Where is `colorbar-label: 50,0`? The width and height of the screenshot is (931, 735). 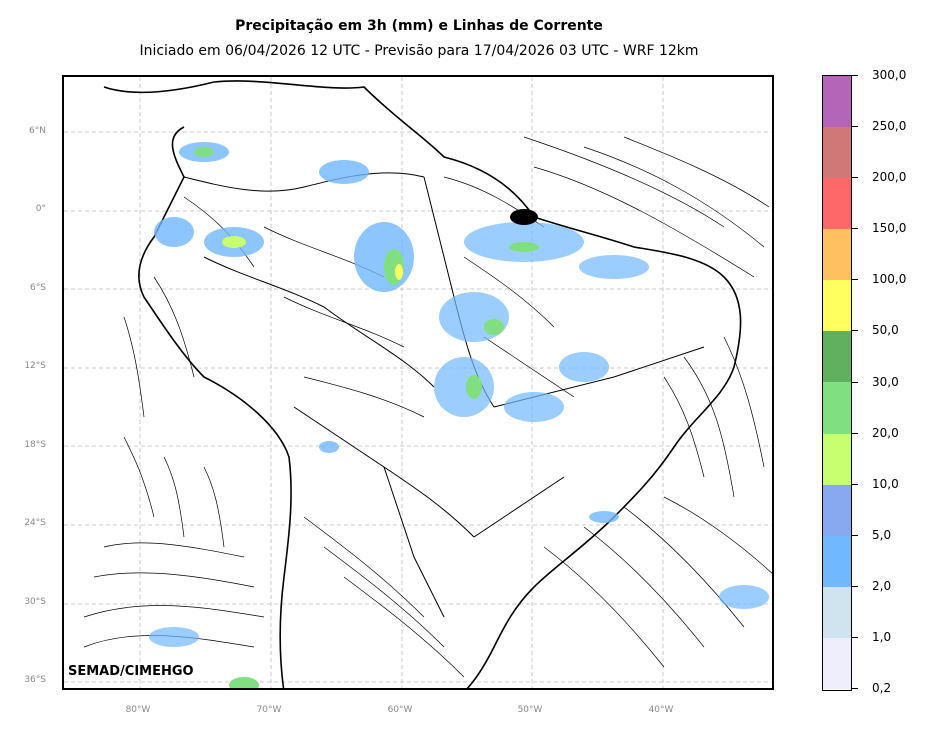 colorbar-label: 50,0 is located at coordinates (885, 330).